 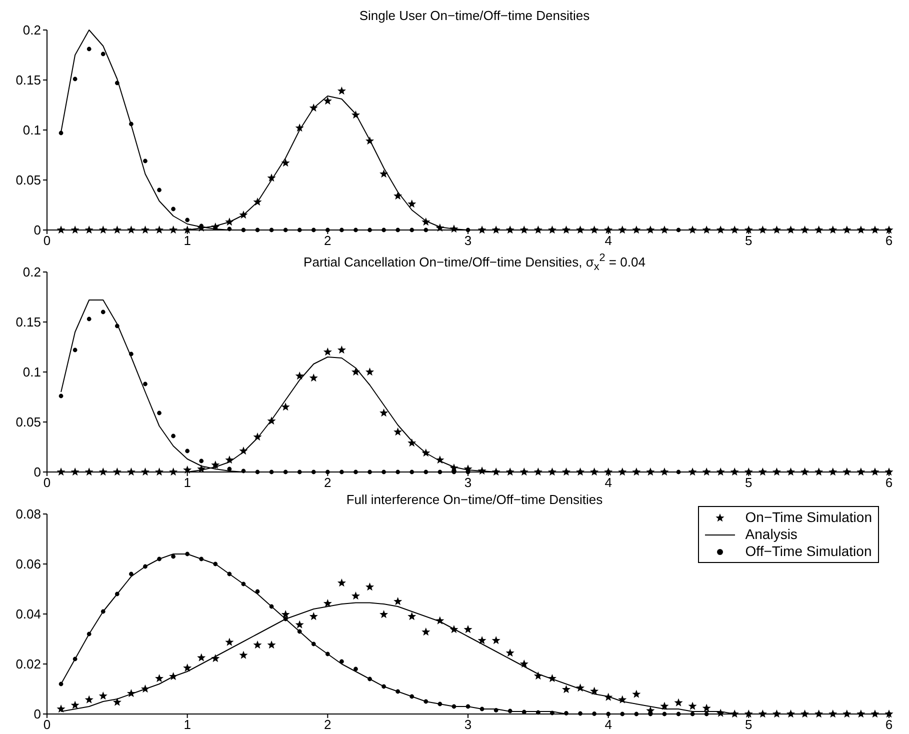 I want to click on y-tick-label: 0.06, so click(x=28, y=564).